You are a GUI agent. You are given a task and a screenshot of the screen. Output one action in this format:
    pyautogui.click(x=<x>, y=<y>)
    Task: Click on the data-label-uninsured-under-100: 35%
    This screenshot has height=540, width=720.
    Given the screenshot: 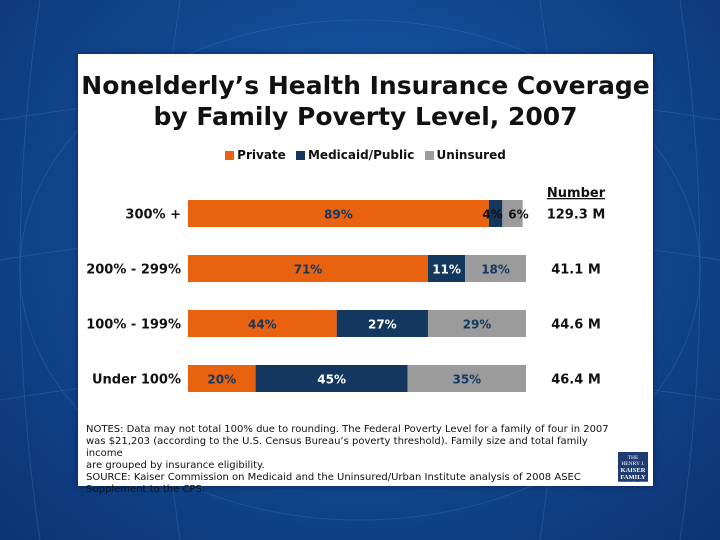 What is the action you would take?
    pyautogui.click(x=466, y=380)
    